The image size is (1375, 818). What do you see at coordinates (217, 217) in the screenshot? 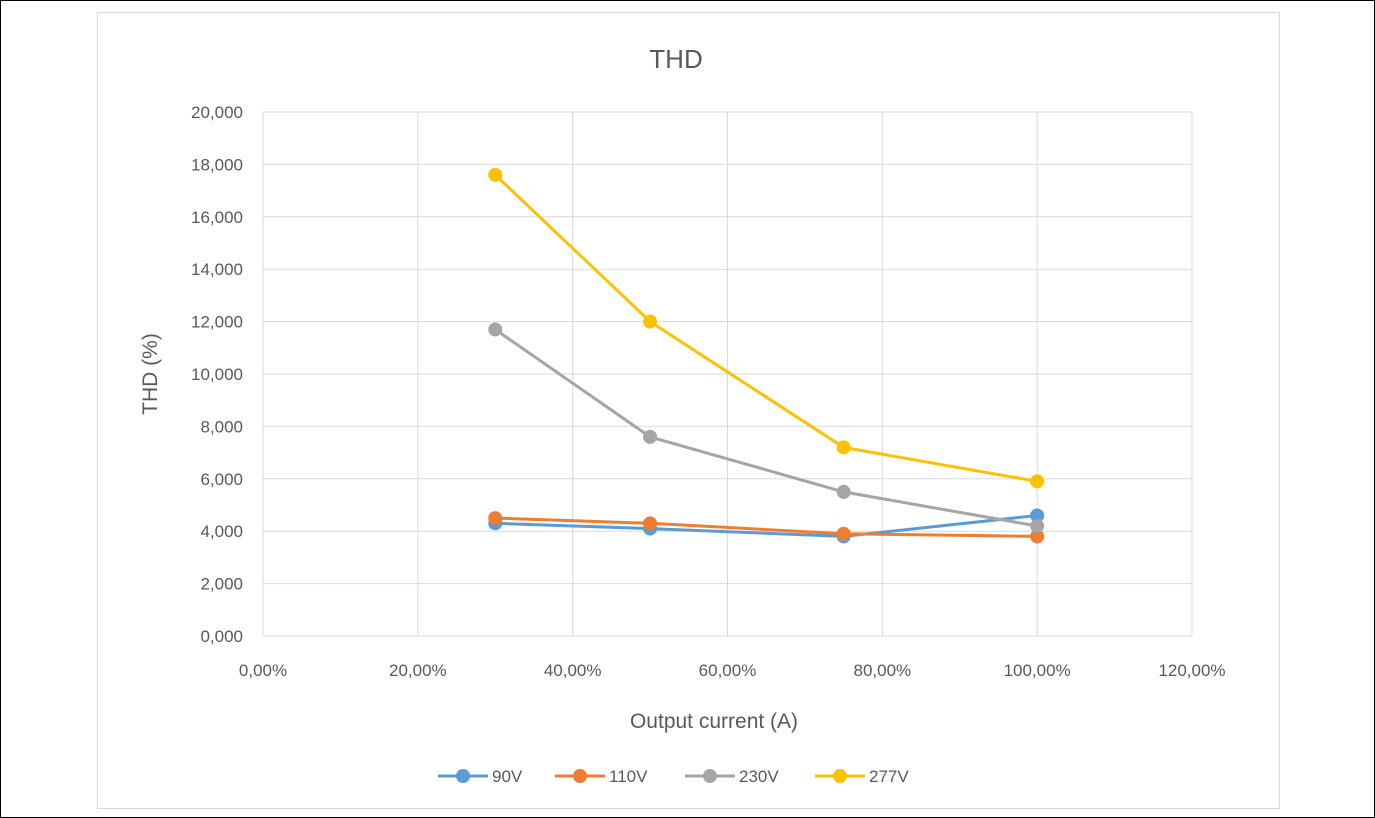
I see `y-tick-label: 16,000` at bounding box center [217, 217].